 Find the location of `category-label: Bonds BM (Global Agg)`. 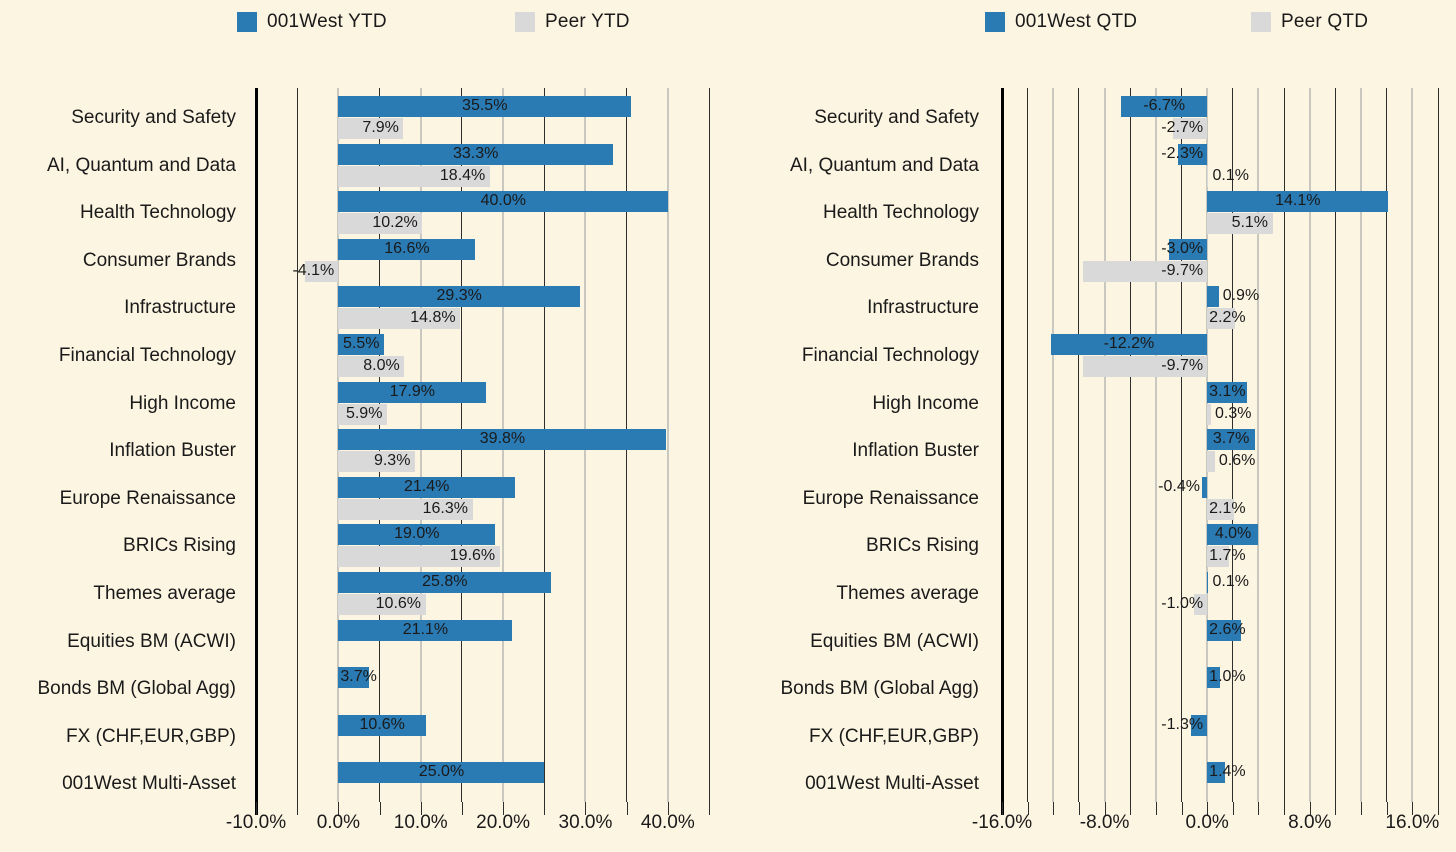

category-label: Bonds BM (Global Agg) is located at coordinates (136, 689).